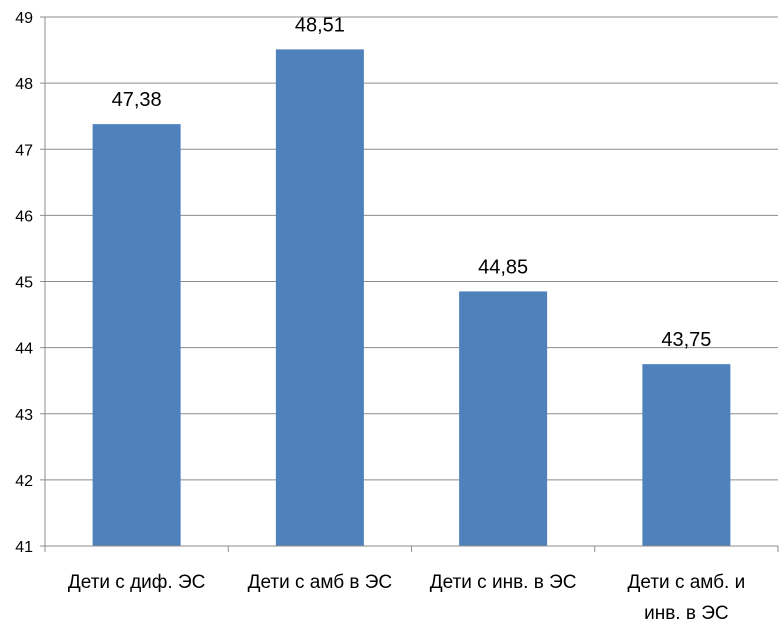 This screenshot has height=624, width=780. Describe the element at coordinates (686, 340) in the screenshot. I see `data-label: 43,75` at that location.